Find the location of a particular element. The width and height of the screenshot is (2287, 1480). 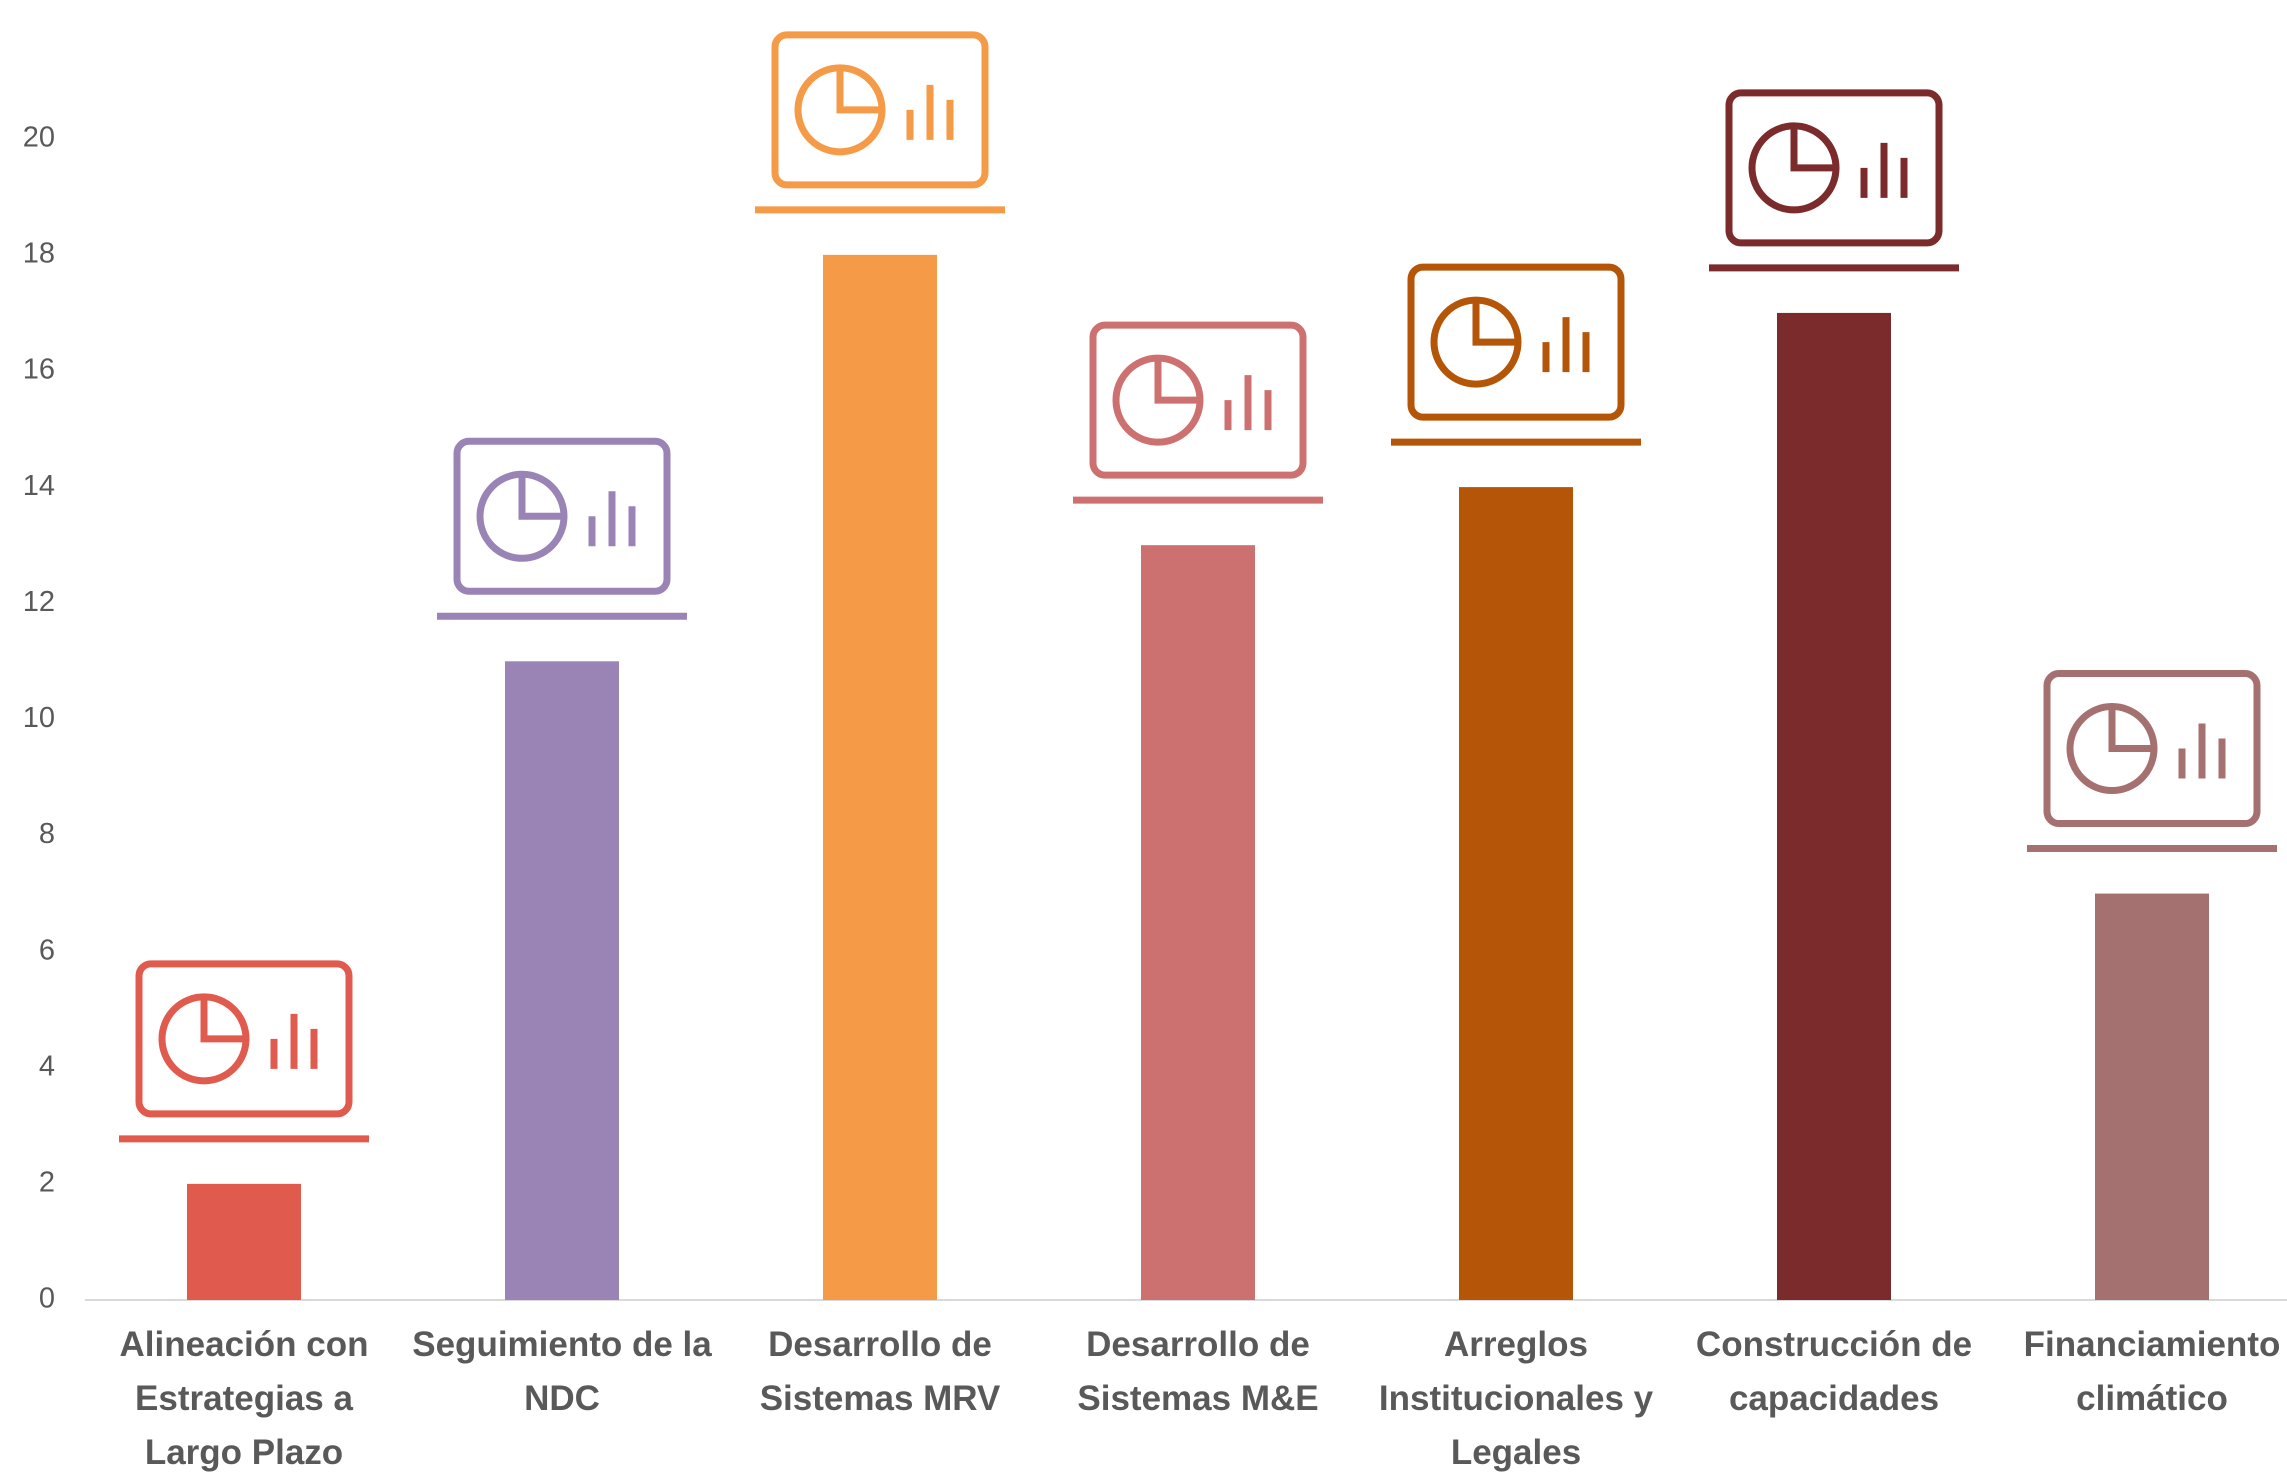

y-tick-label: 20 is located at coordinates (39, 137).